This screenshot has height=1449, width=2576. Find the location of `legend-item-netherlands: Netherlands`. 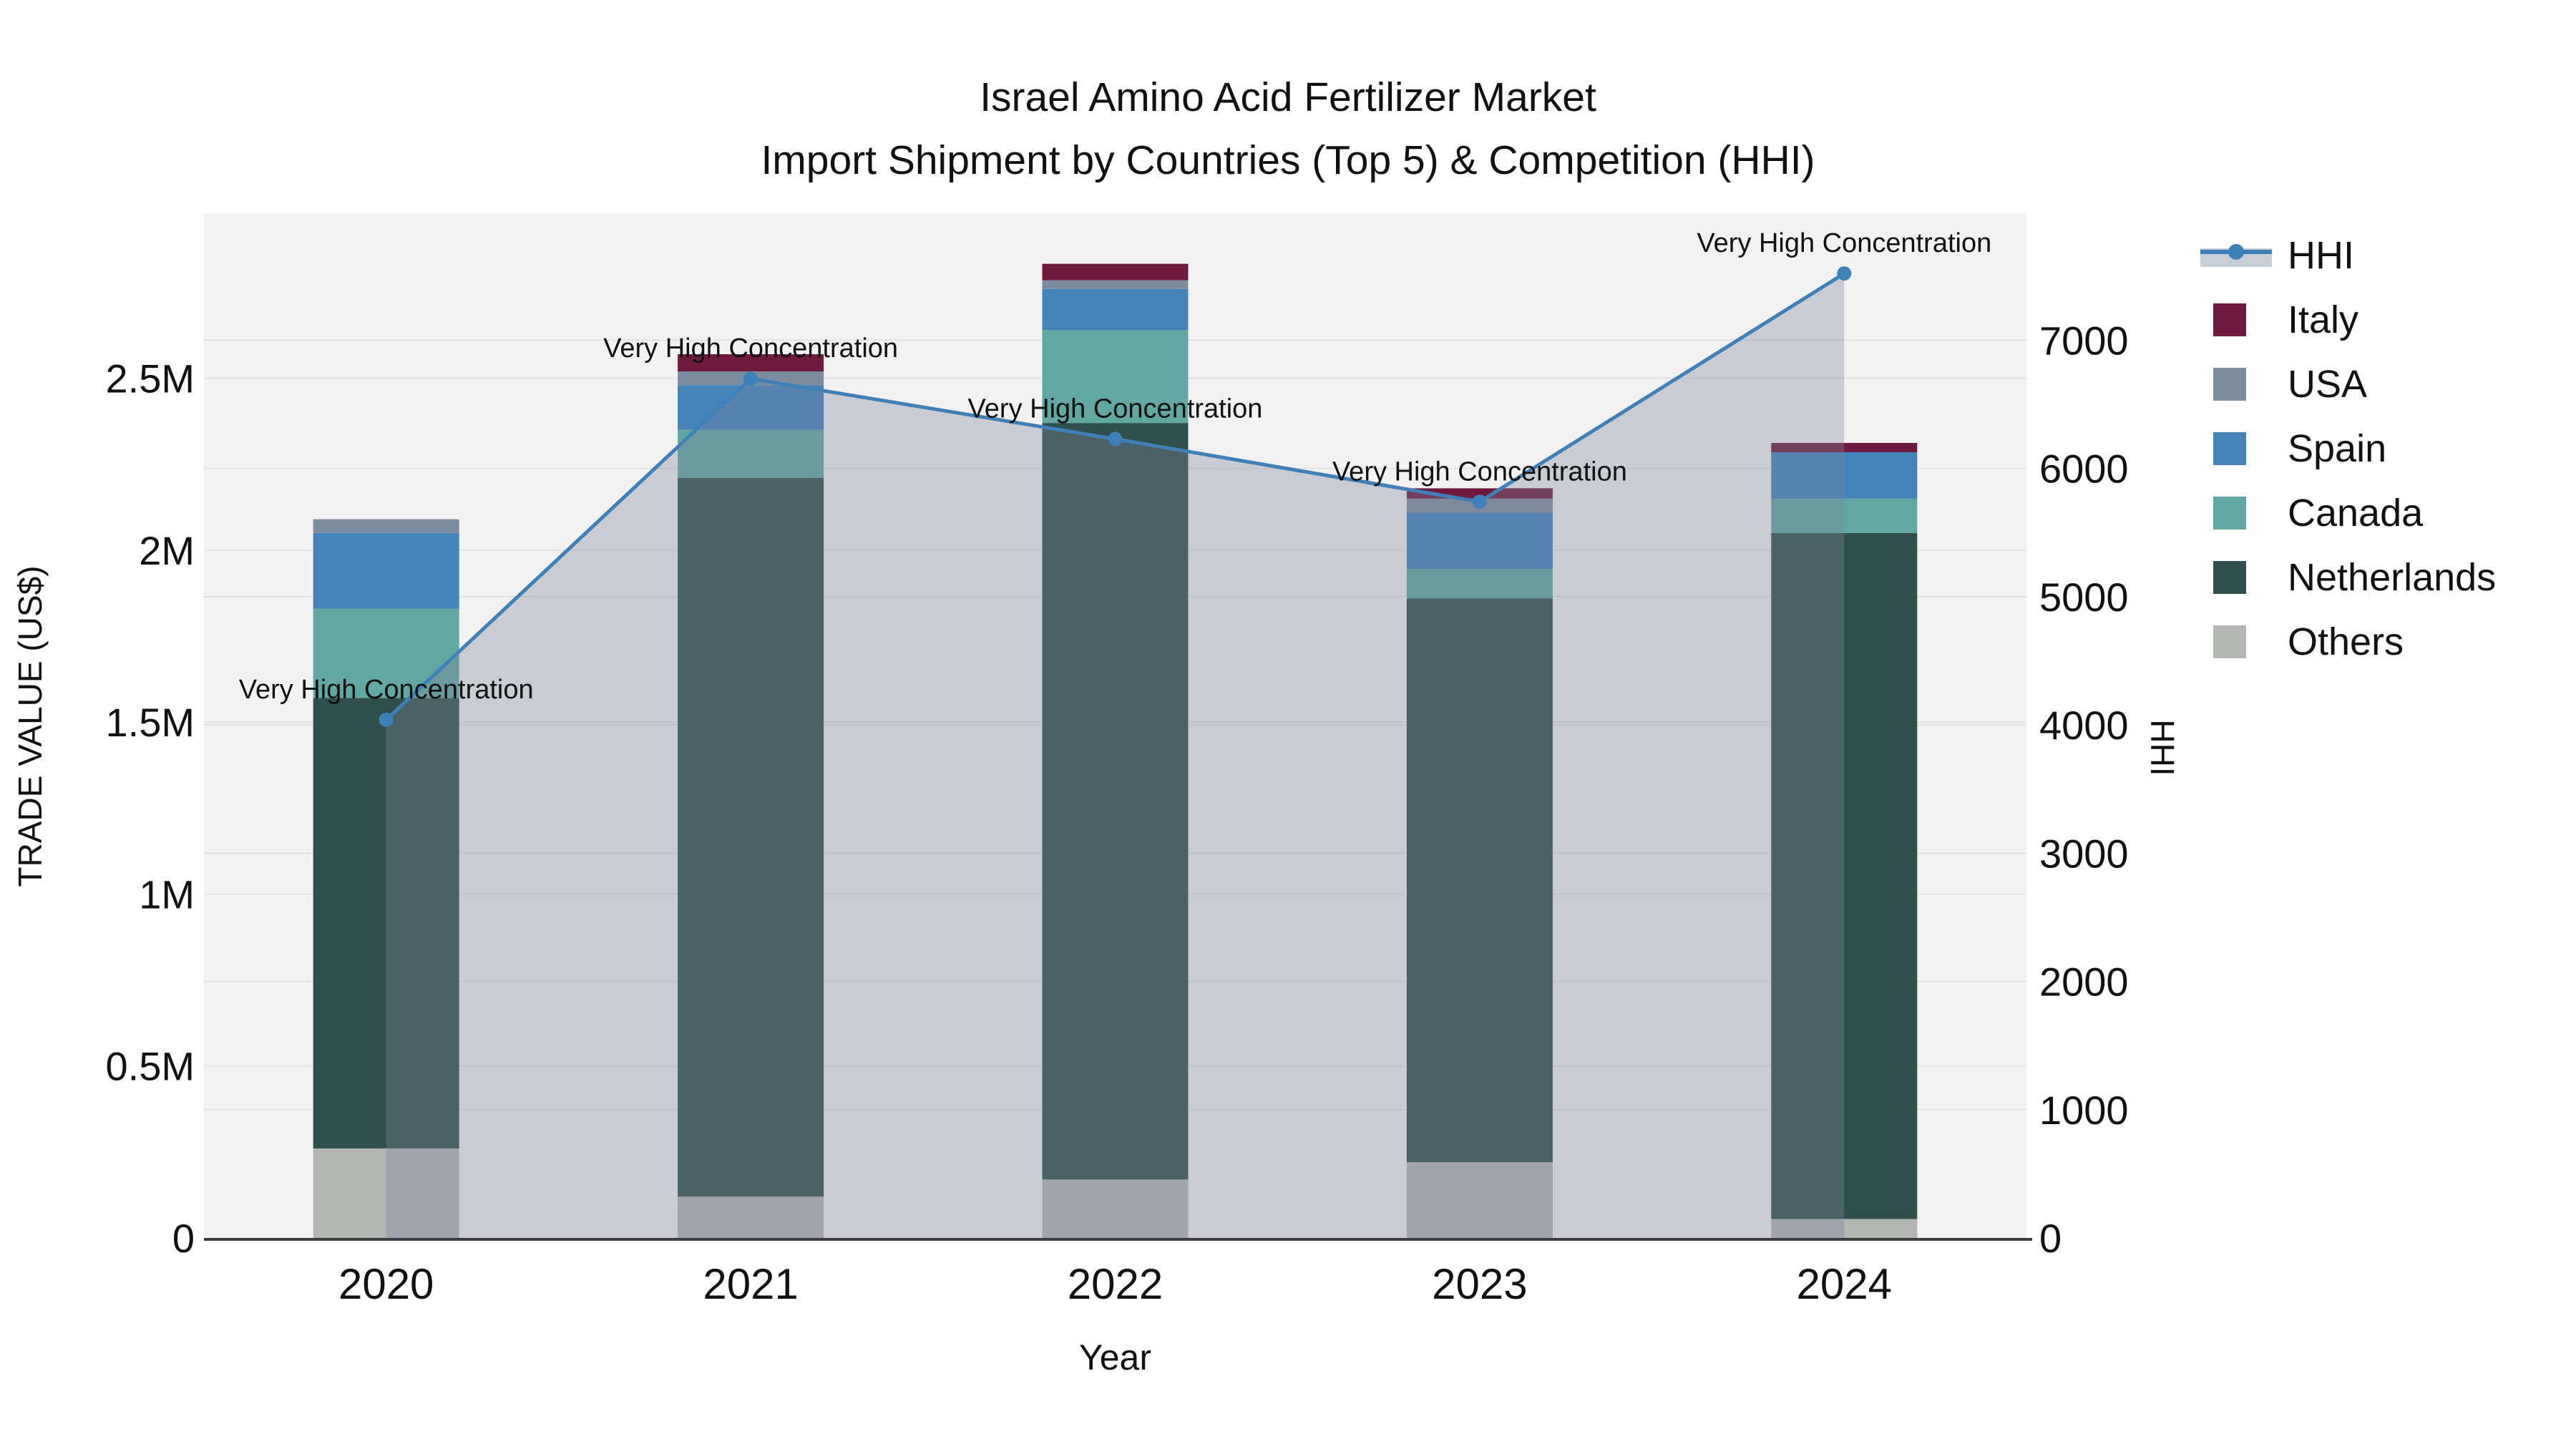

legend-item-netherlands: Netherlands is located at coordinates (2386, 577).